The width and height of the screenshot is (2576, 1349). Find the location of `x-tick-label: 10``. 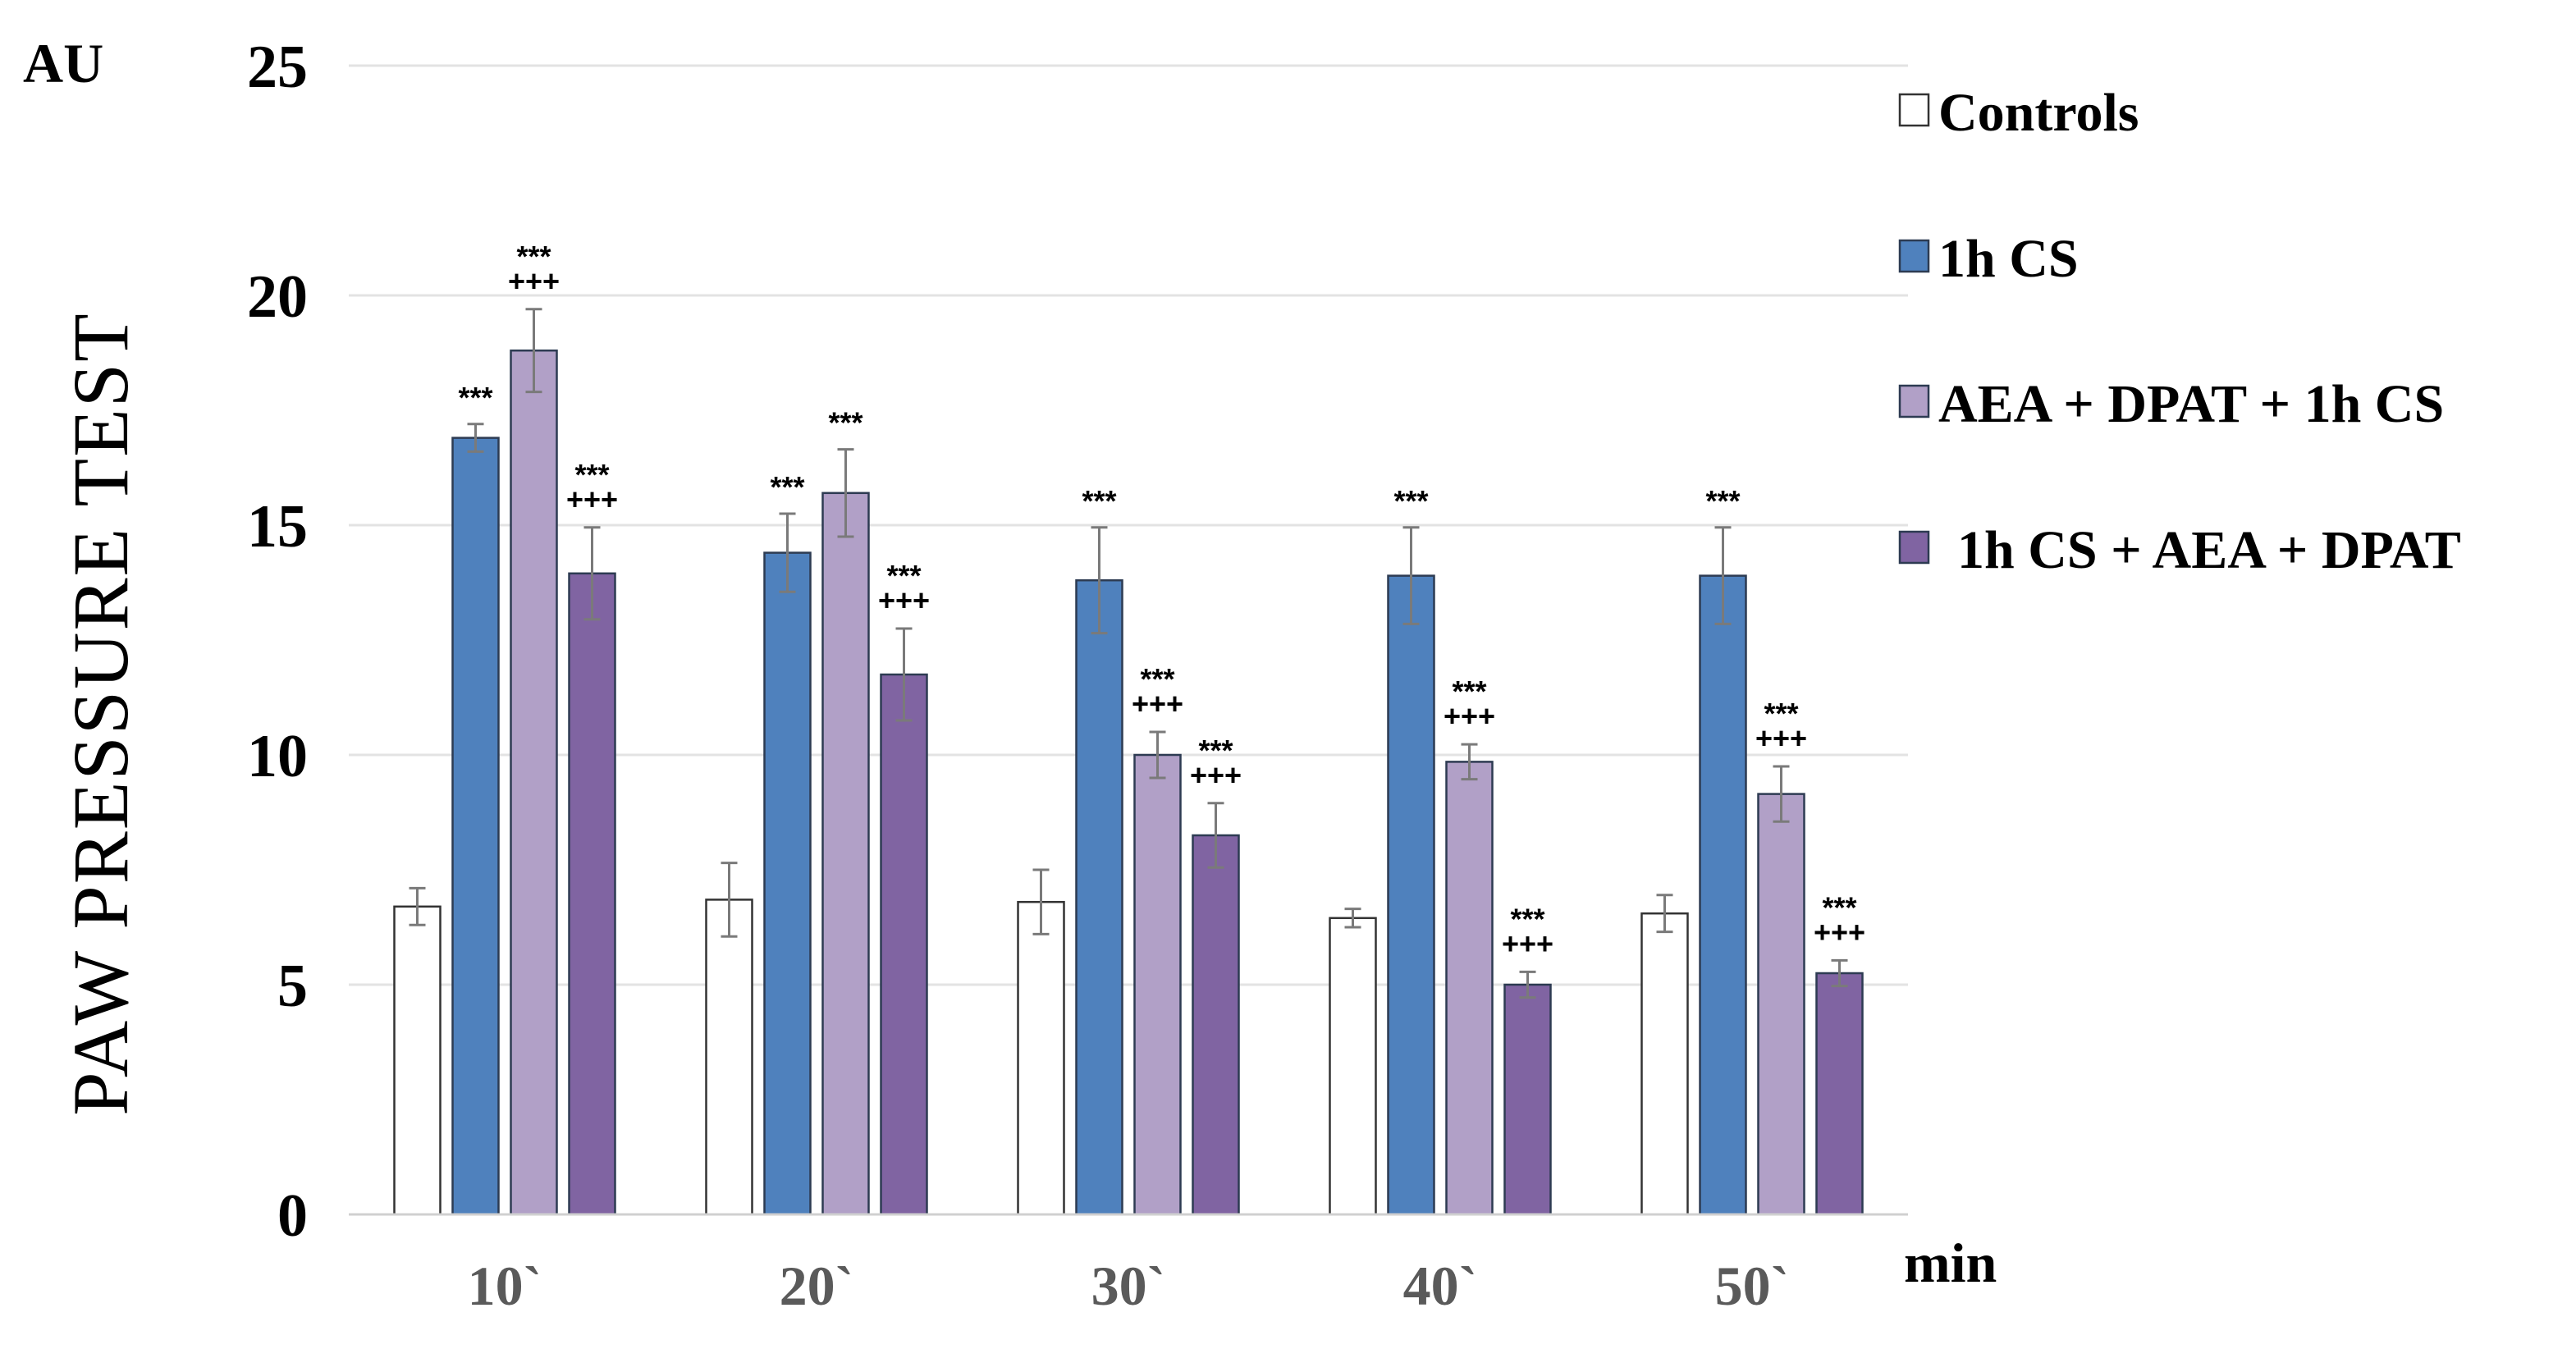

x-tick-label: 10` is located at coordinates (505, 1286).